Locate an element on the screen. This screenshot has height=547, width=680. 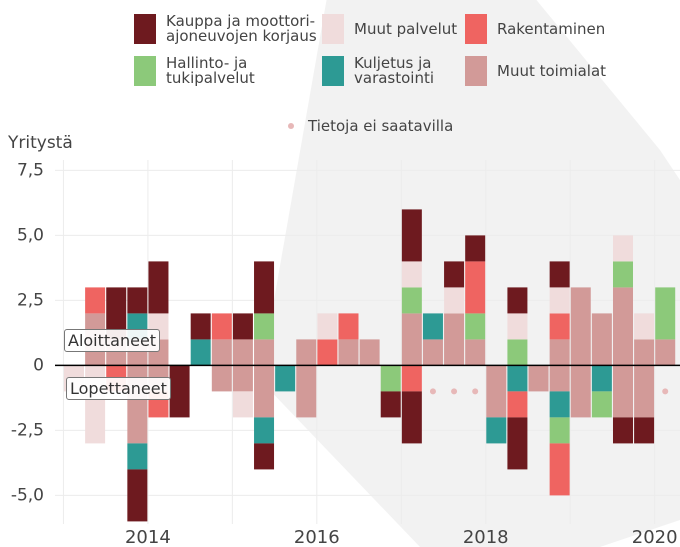
y-tick-label: 5,0 is located at coordinates (30, 235).